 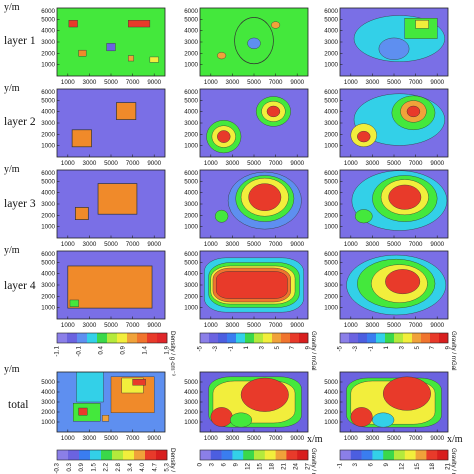 I want to click on colorbar-tick-label: 5, so click(x=417, y=347).